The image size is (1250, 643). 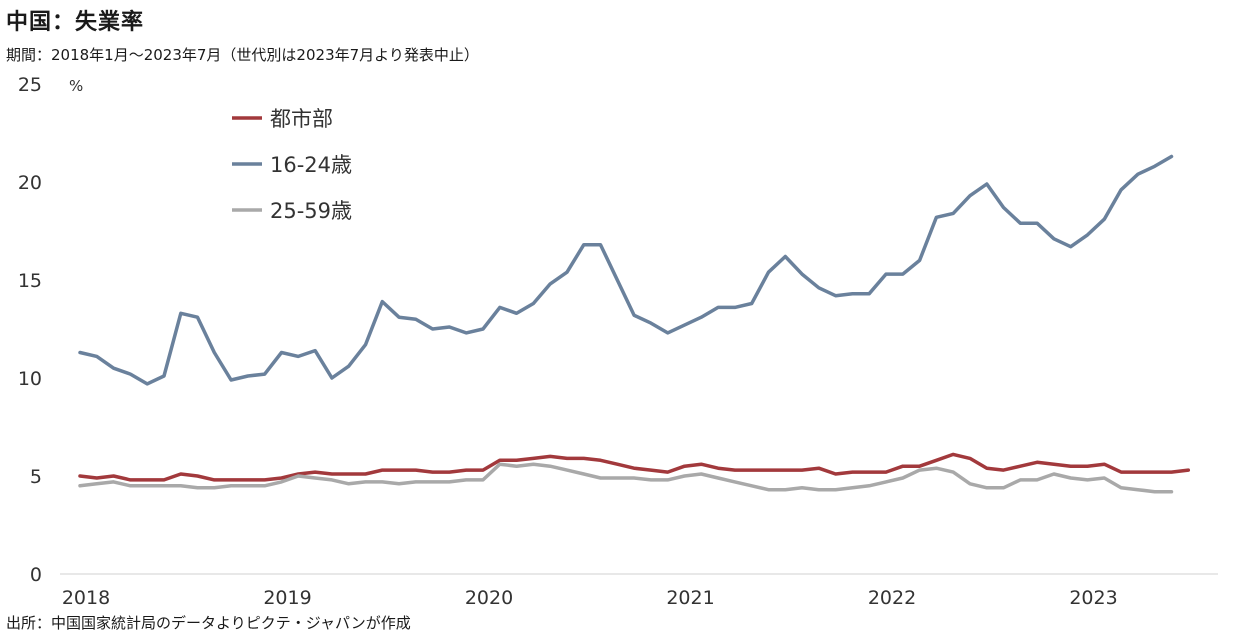 I want to click on y-tick-label: 15, so click(x=30, y=281).